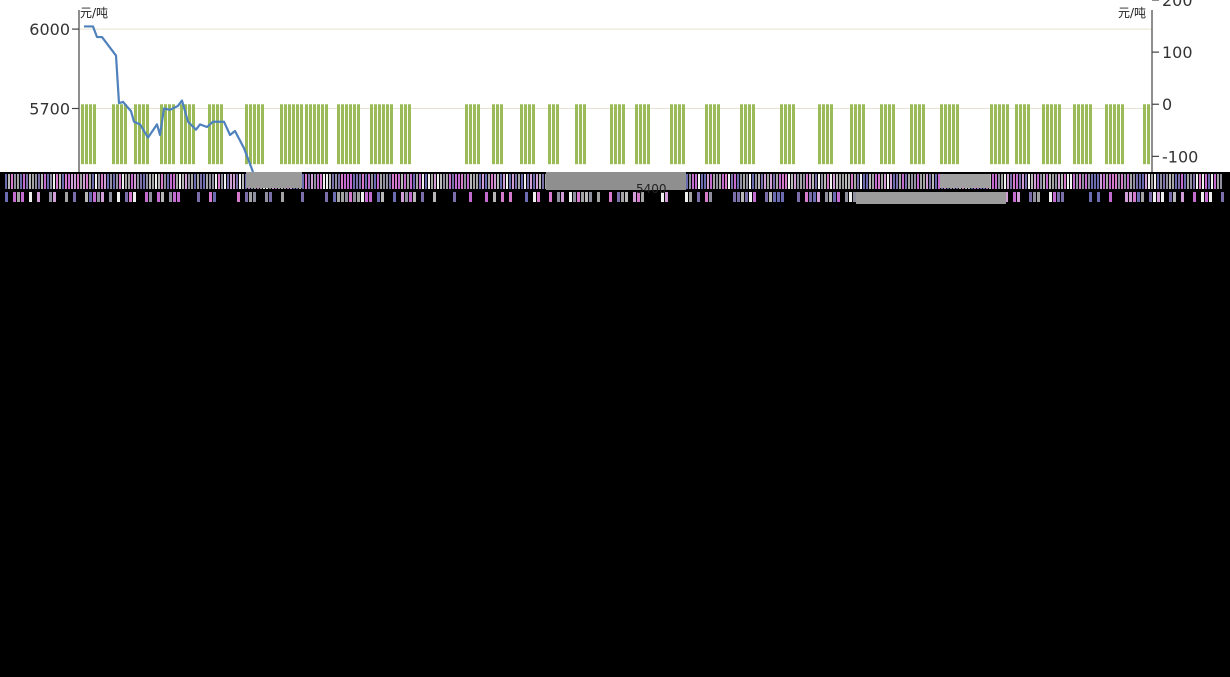  I want to click on left-tick-label: 5700, so click(49, 108).